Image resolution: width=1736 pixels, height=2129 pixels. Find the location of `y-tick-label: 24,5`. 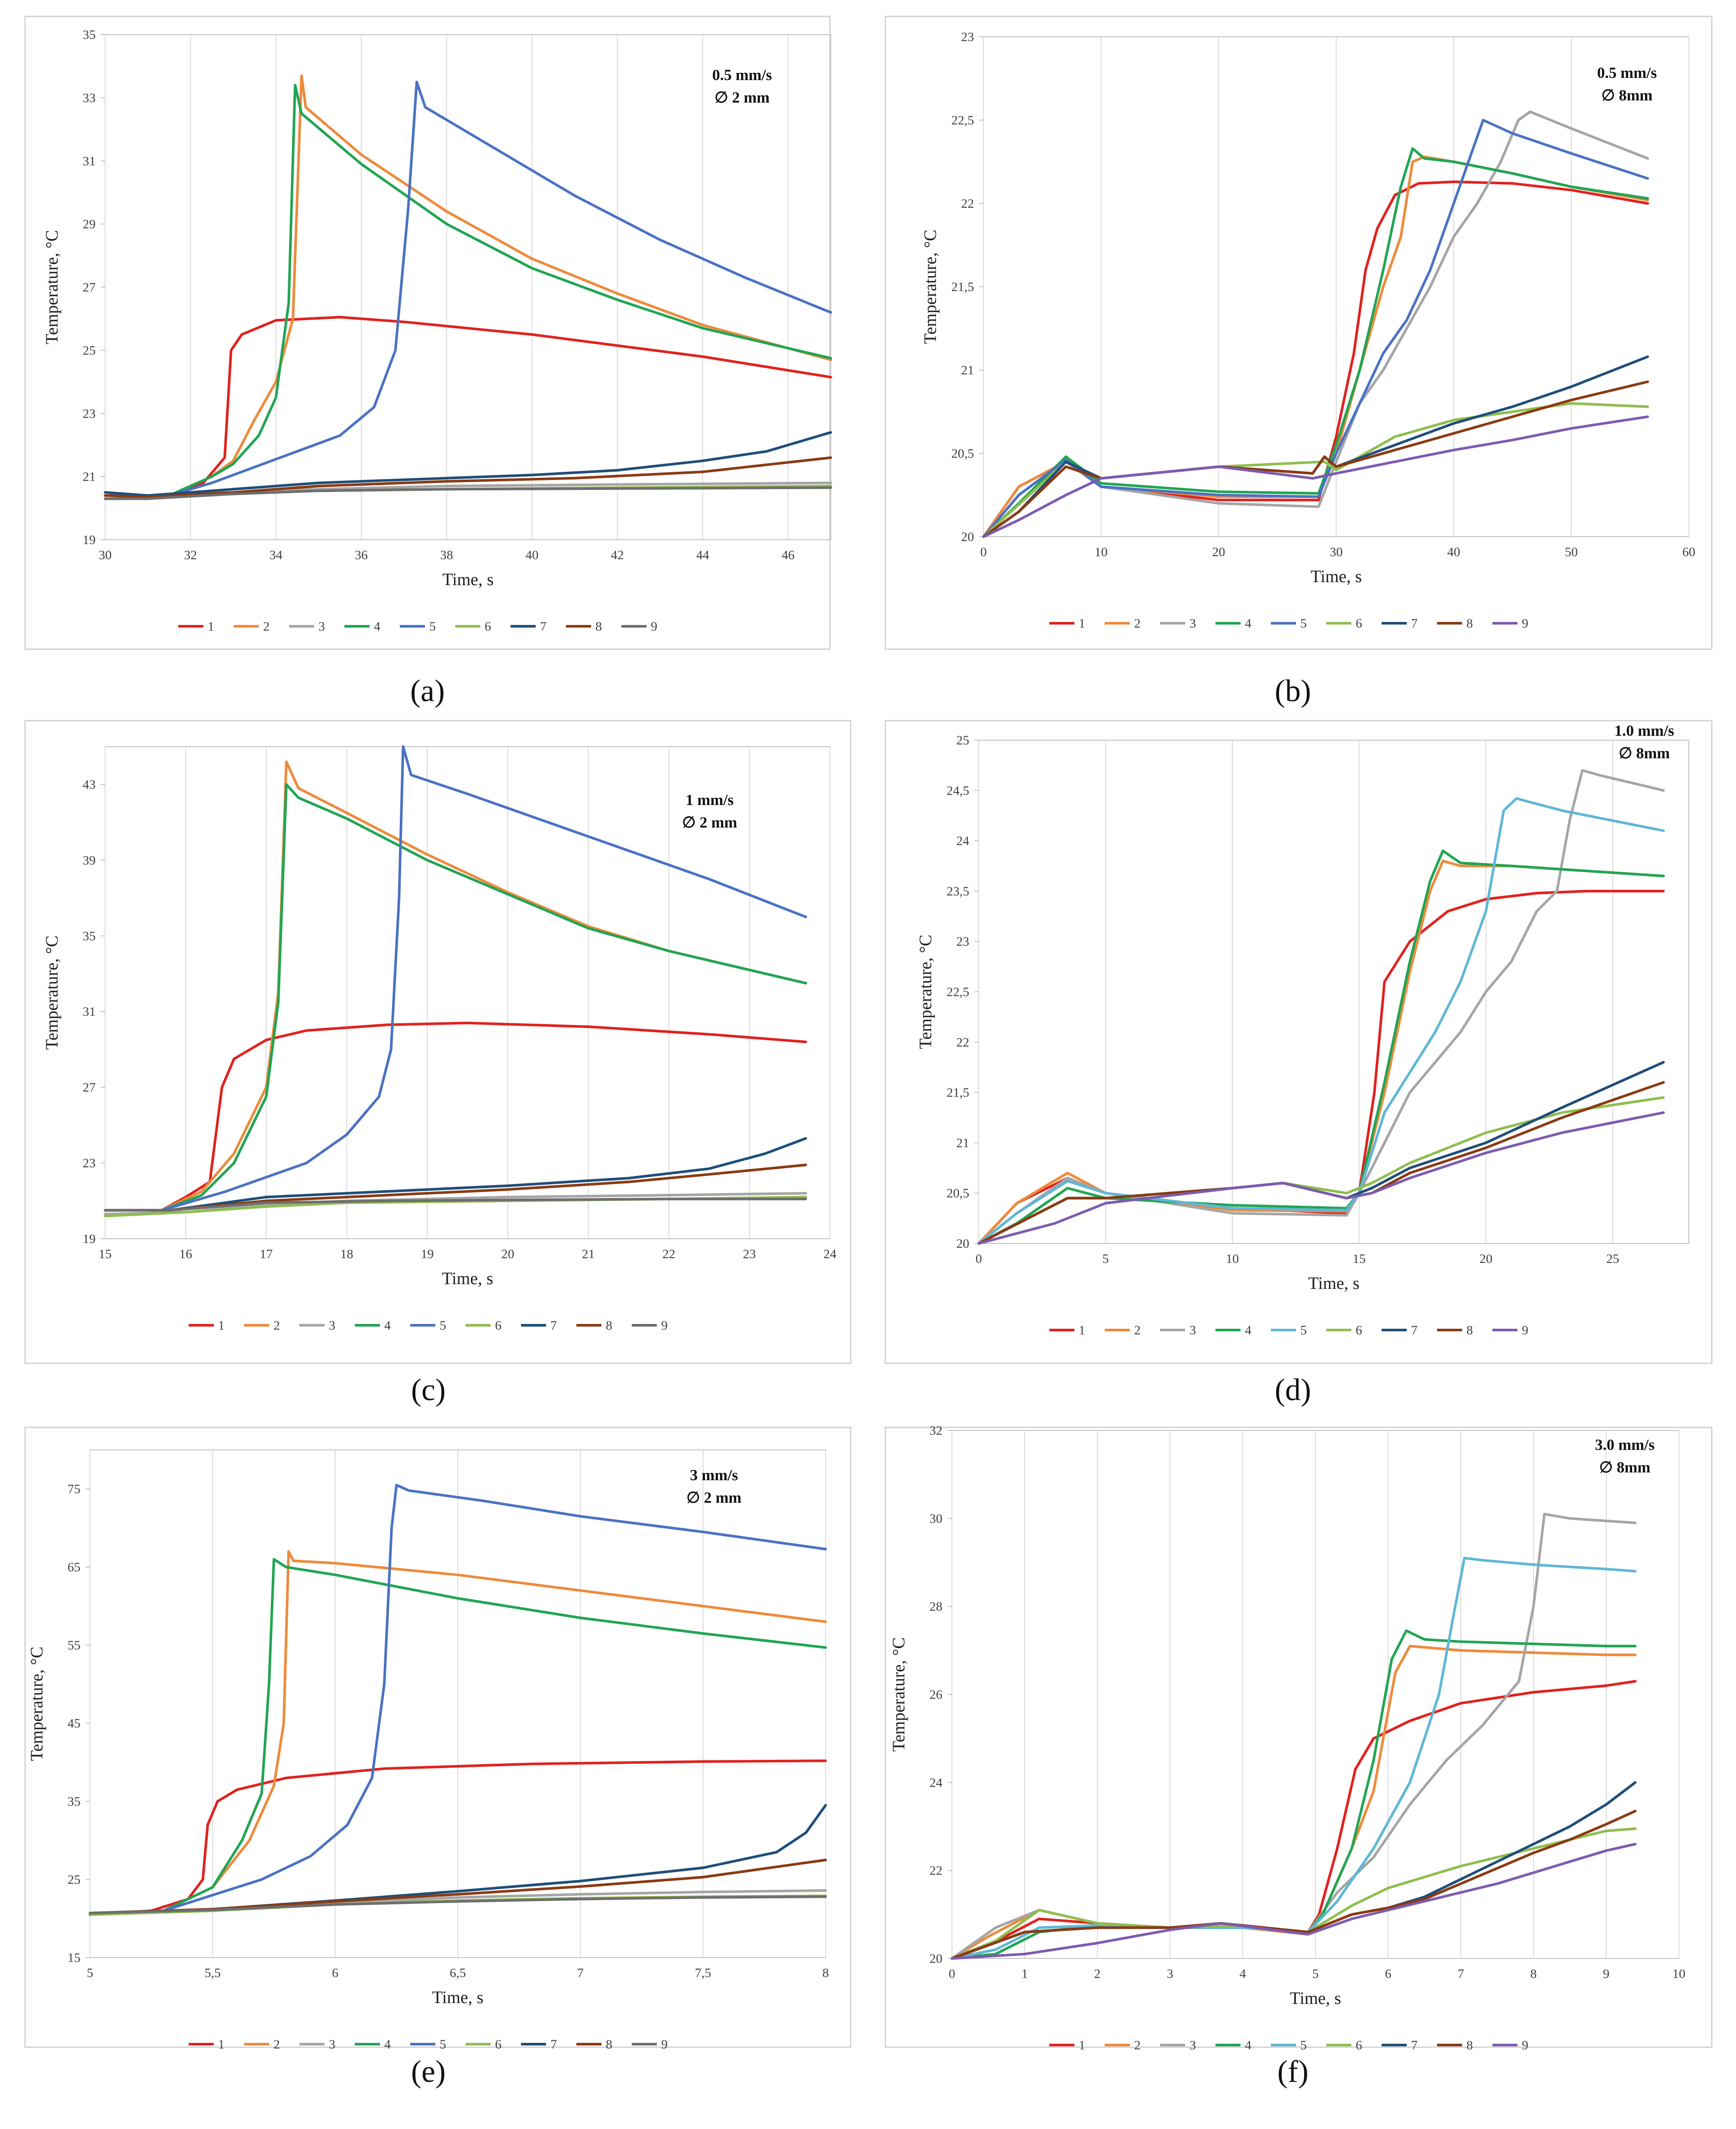

y-tick-label: 24,5 is located at coordinates (958, 790).